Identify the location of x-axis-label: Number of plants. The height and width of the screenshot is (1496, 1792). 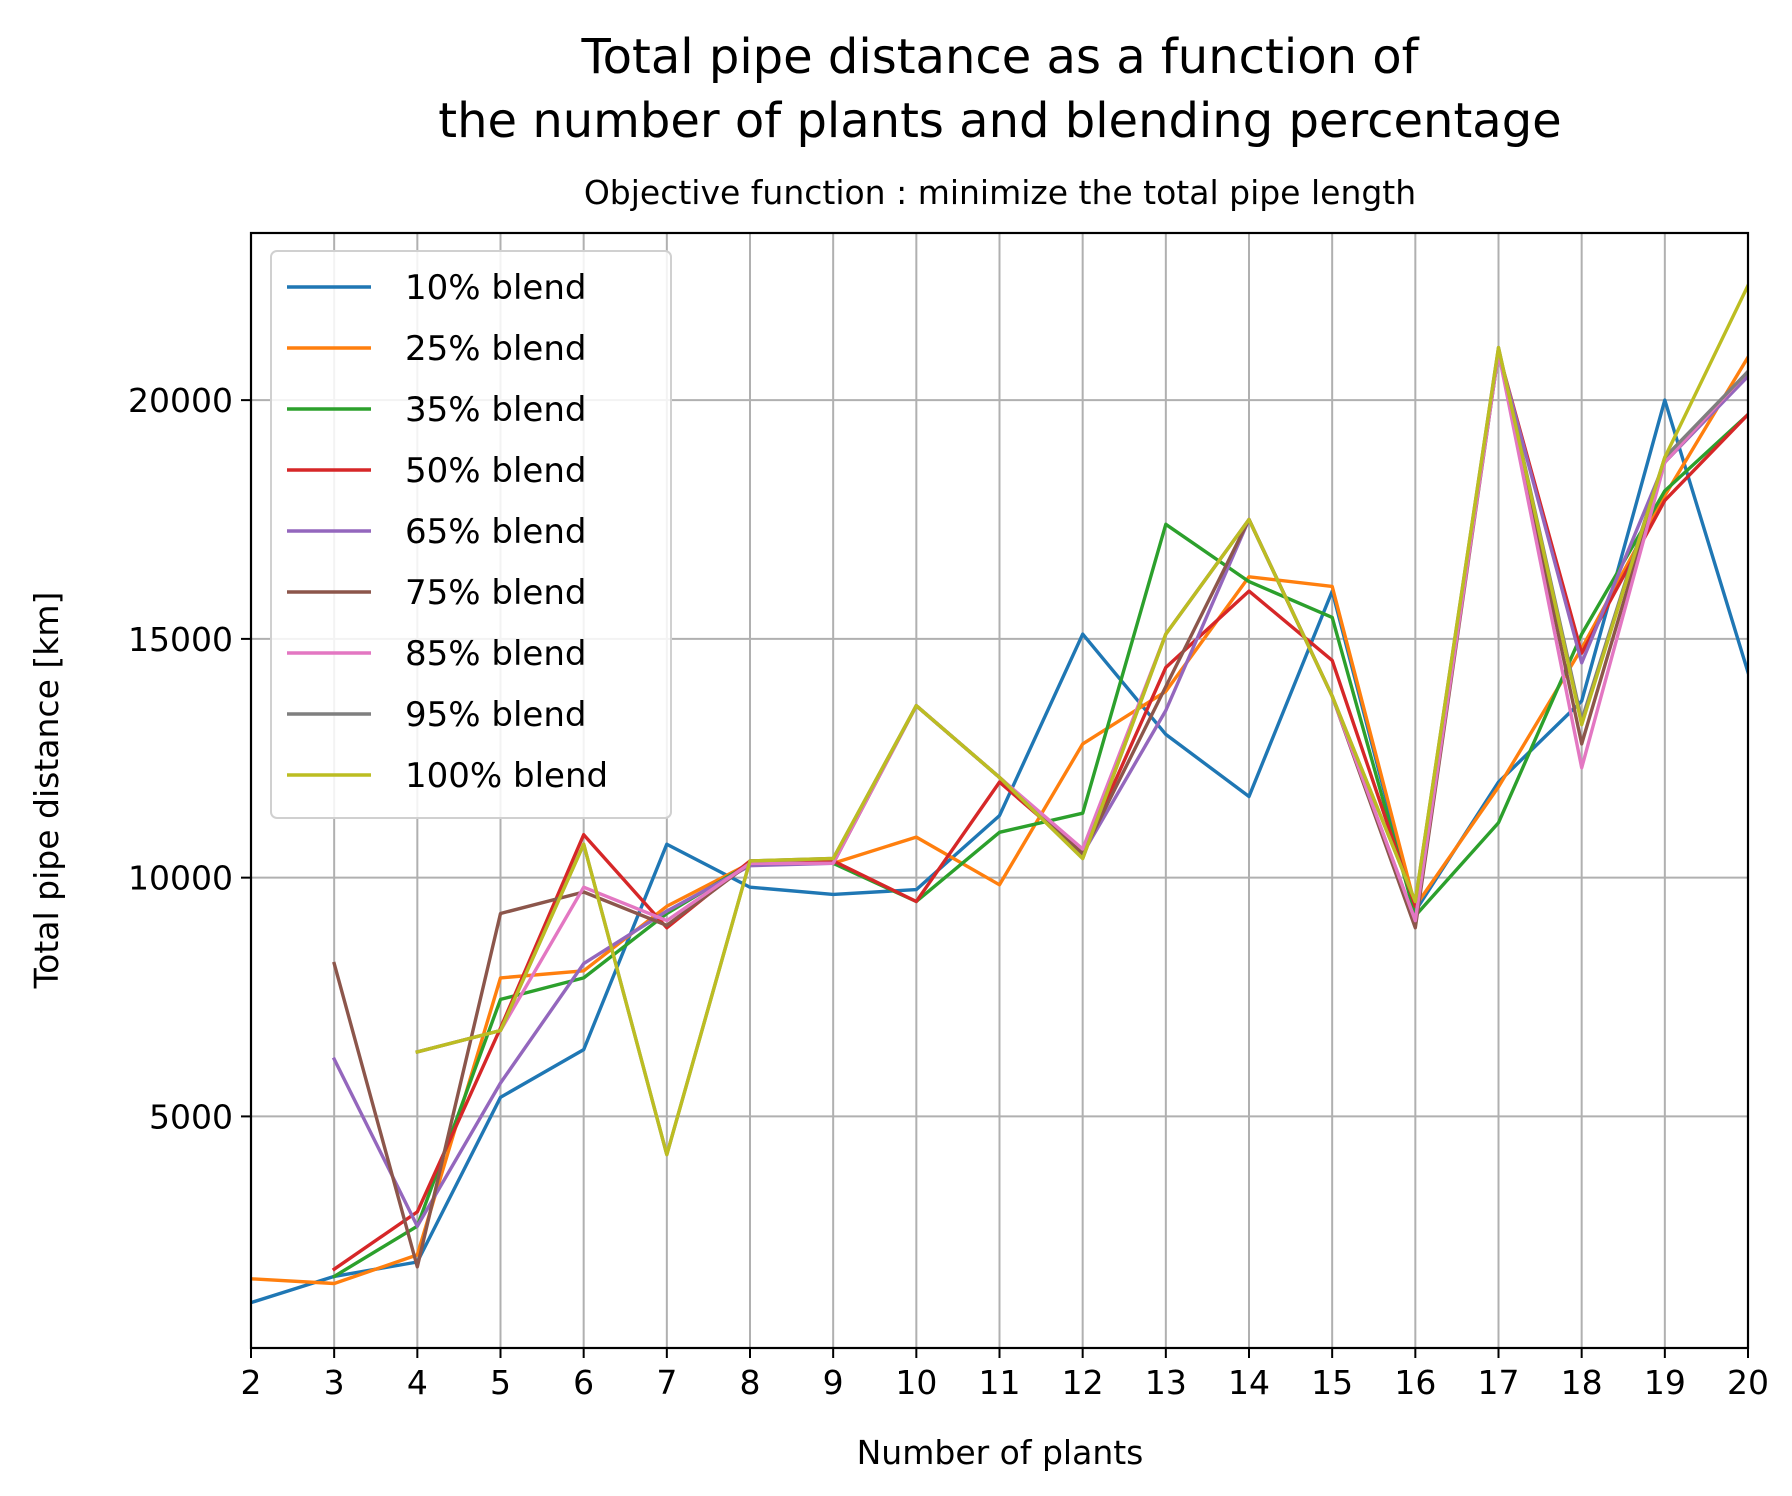
(1000, 1452).